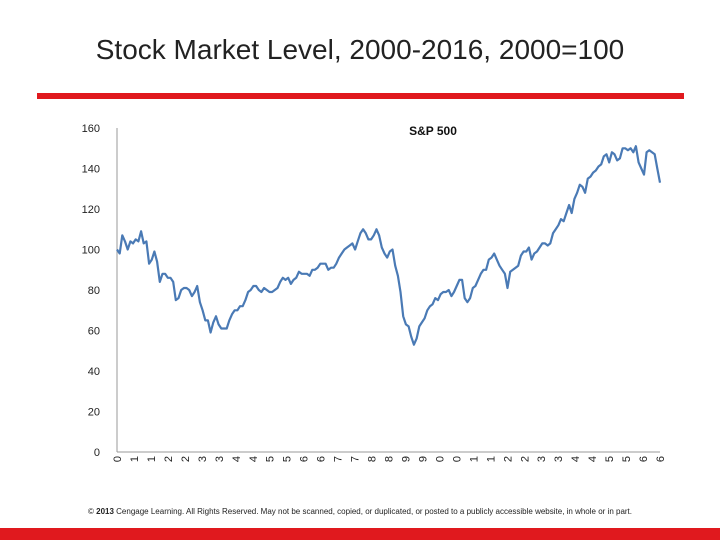  I want to click on footer-prefix: ©, so click(92, 511).